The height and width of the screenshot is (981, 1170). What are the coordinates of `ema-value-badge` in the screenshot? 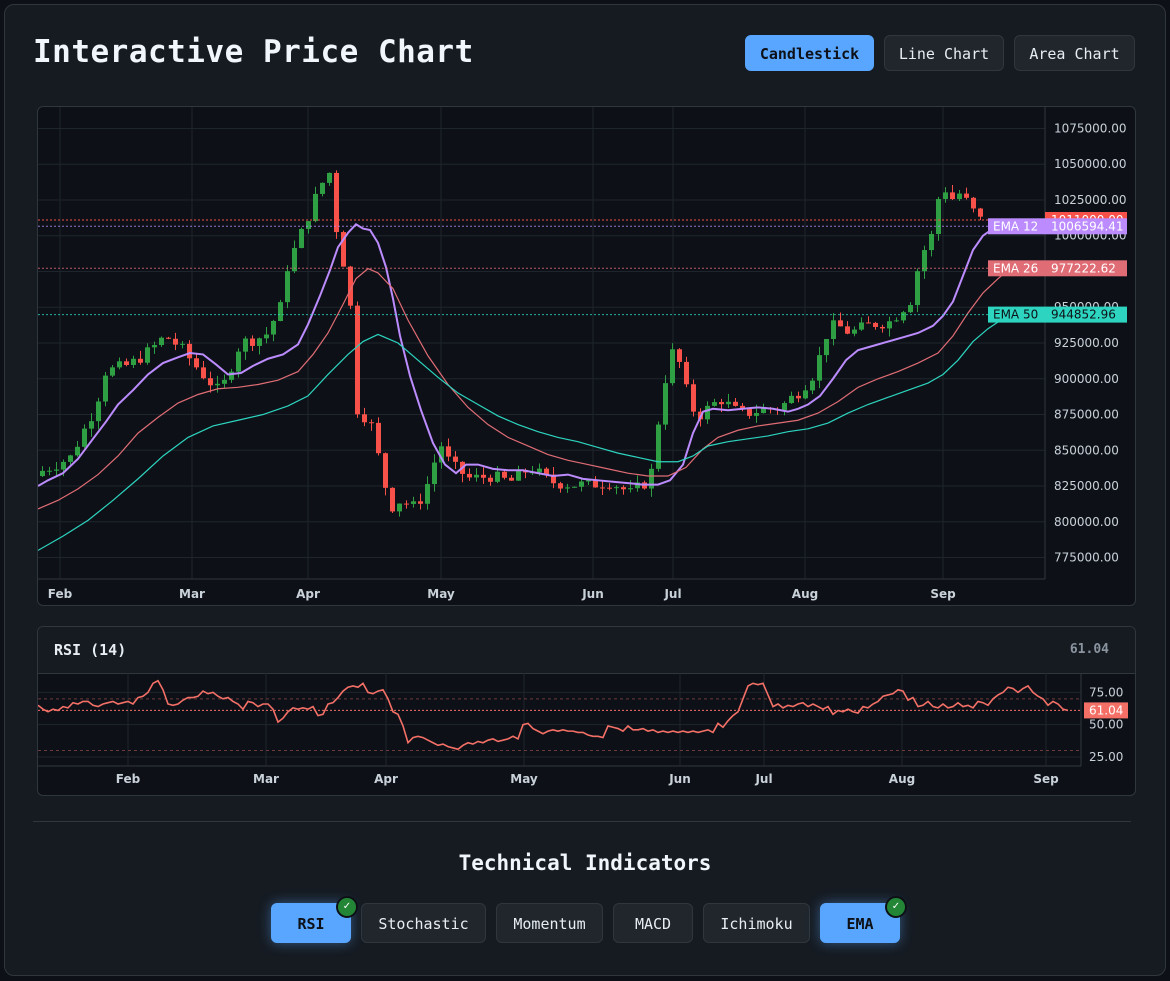 It's located at (1086, 314).